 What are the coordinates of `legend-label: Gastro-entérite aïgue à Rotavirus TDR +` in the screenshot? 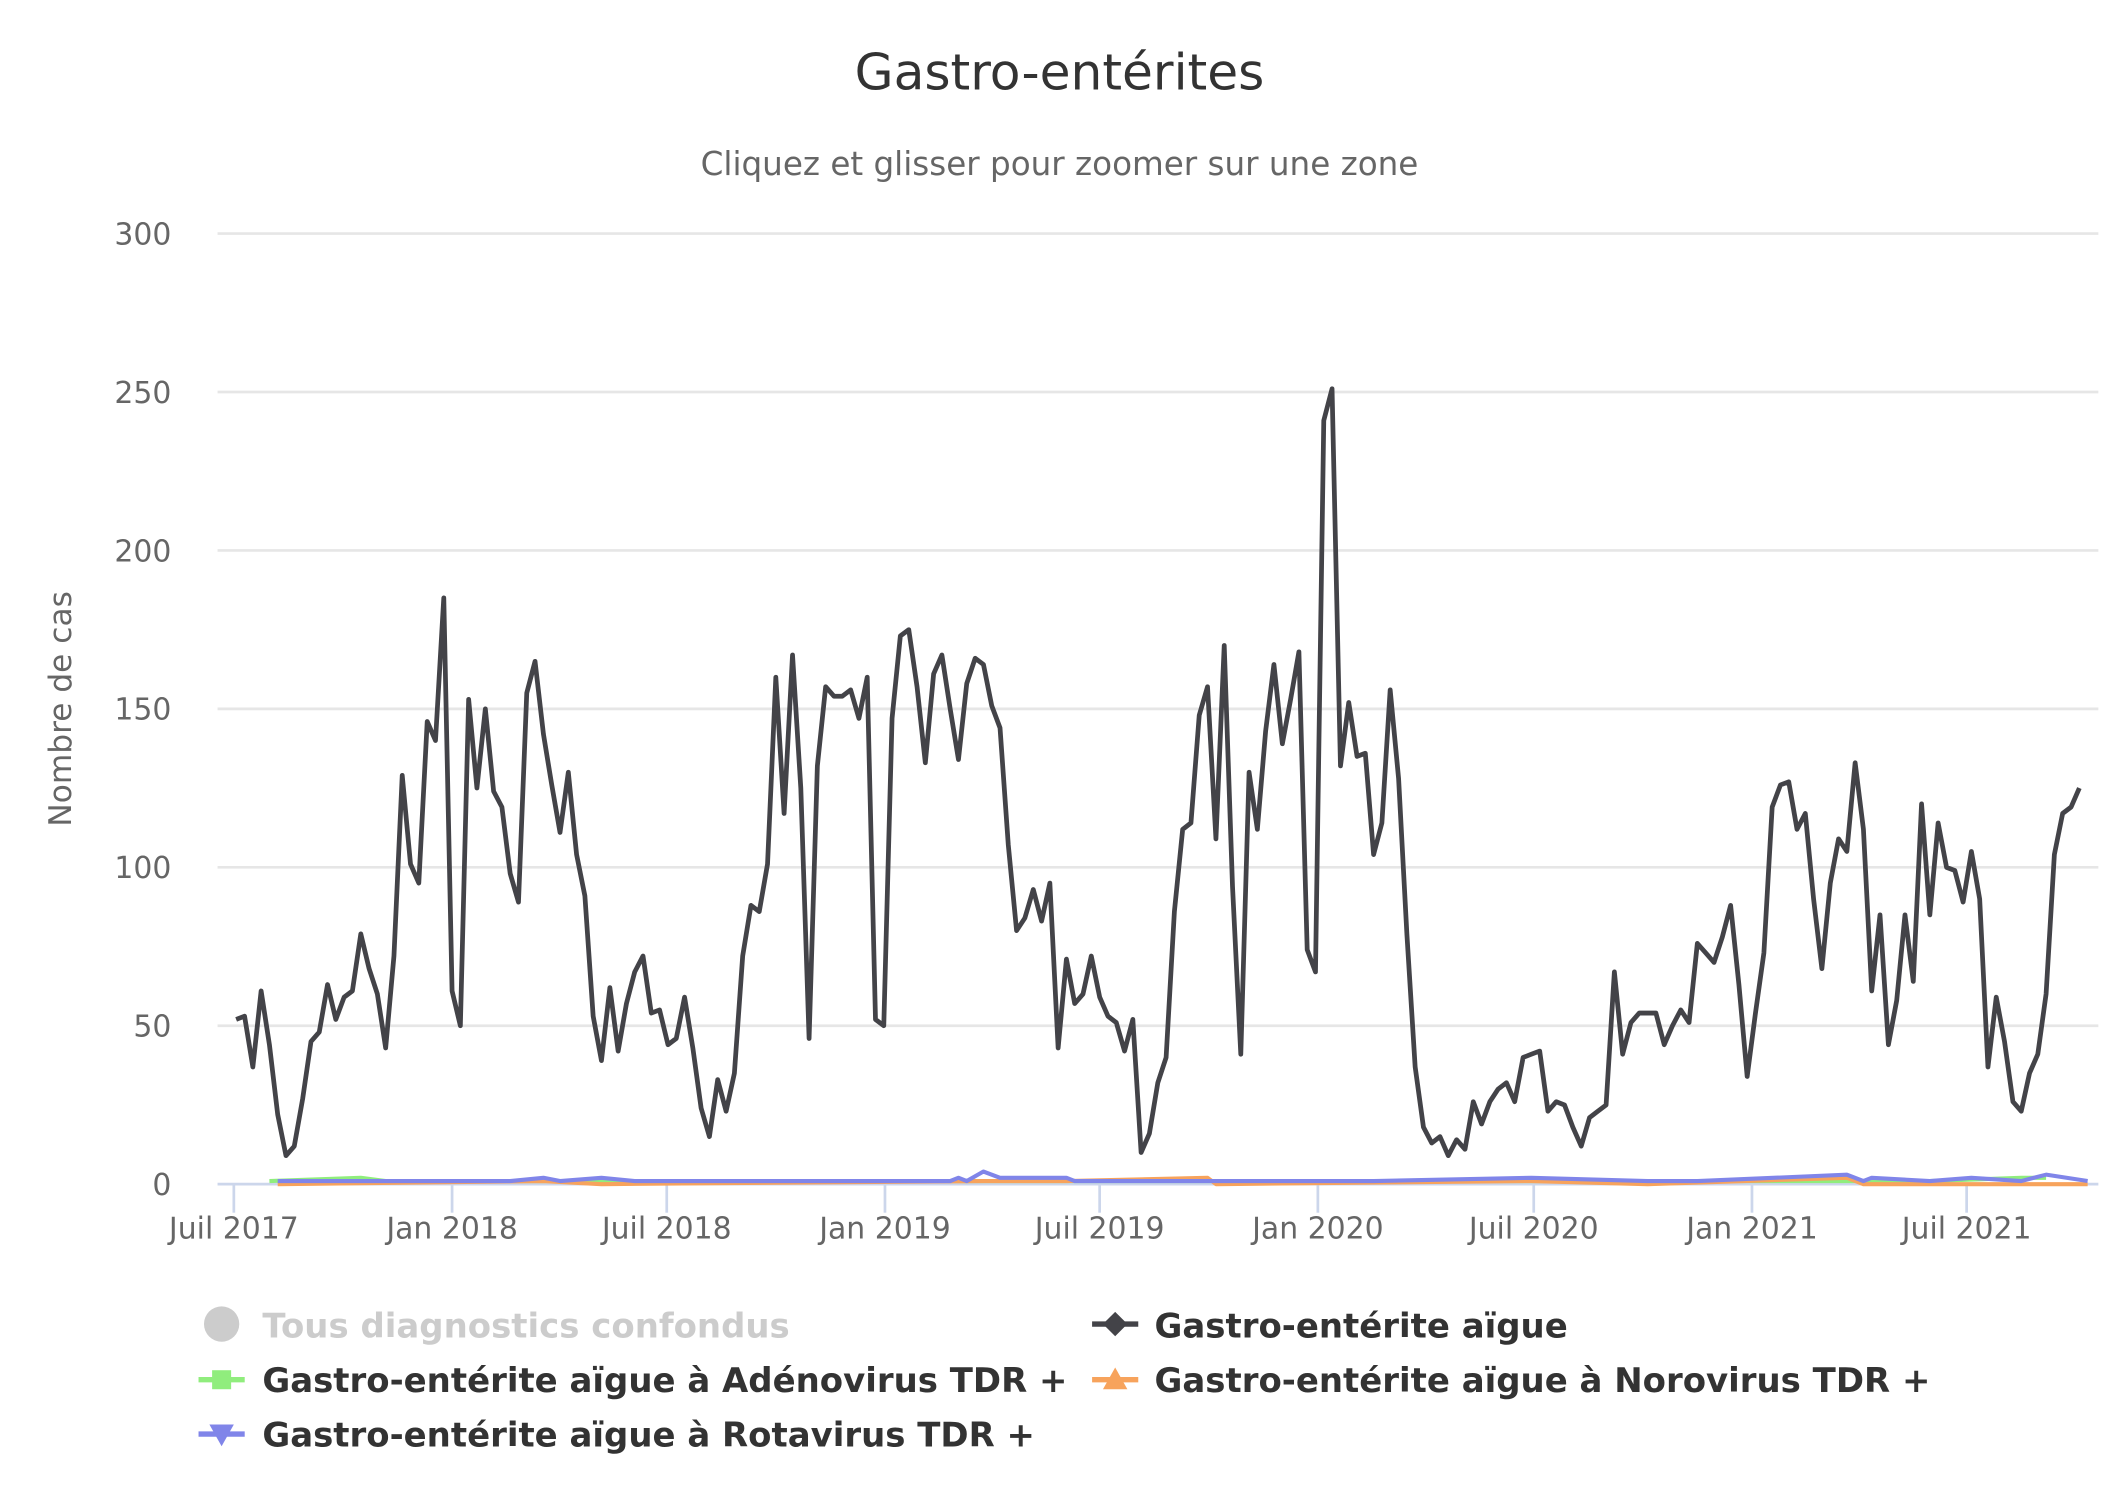 It's located at (648, 1435).